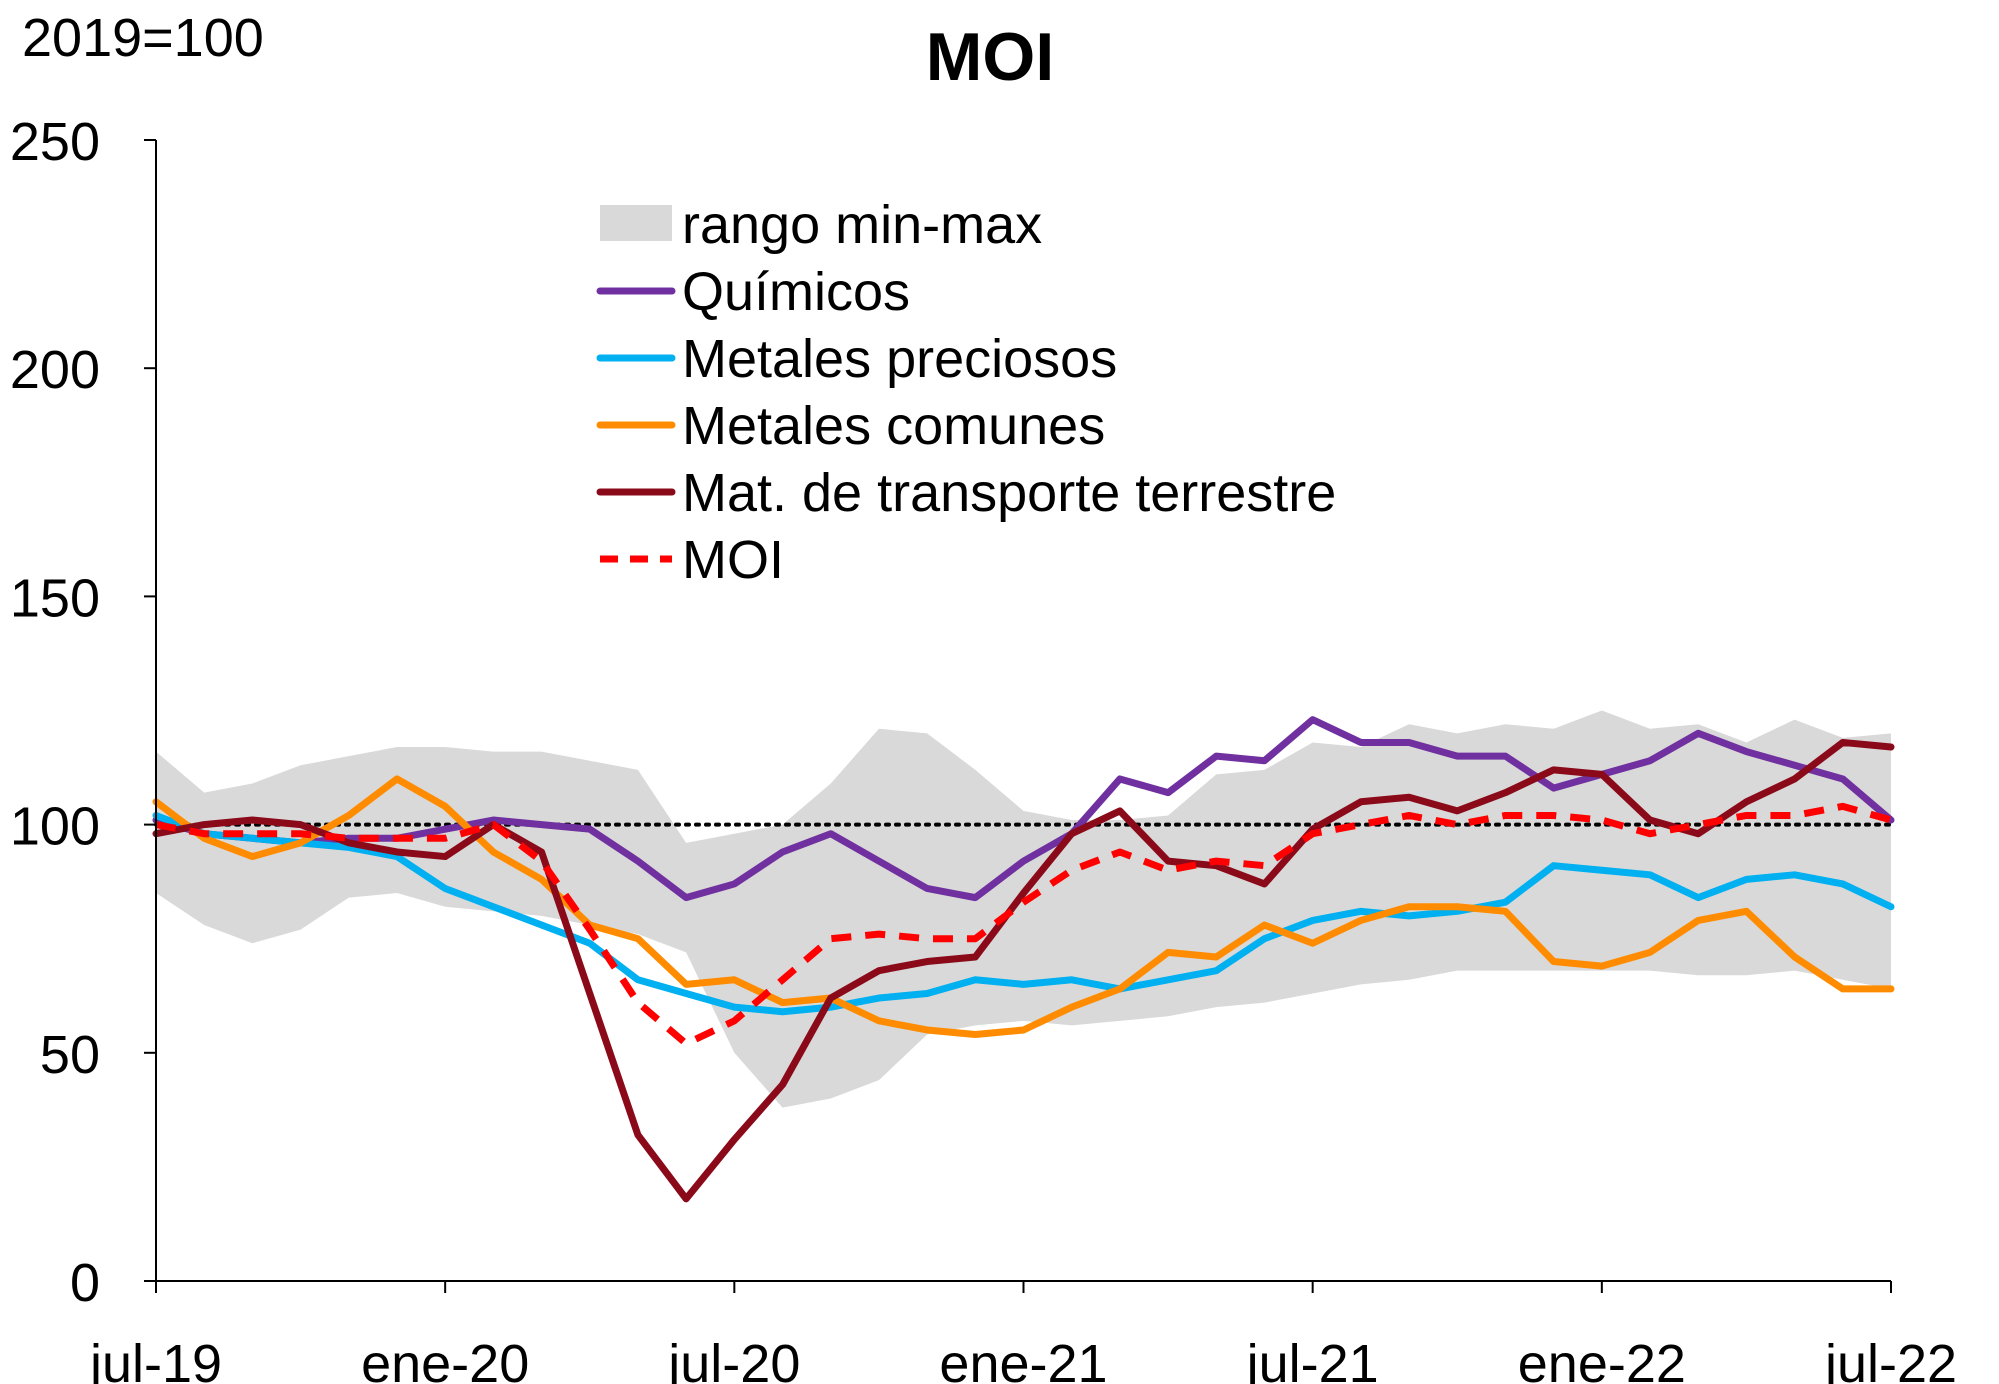 This screenshot has width=1999, height=1384. I want to click on y-axis-unit-label: 2019=100, so click(143, 38).